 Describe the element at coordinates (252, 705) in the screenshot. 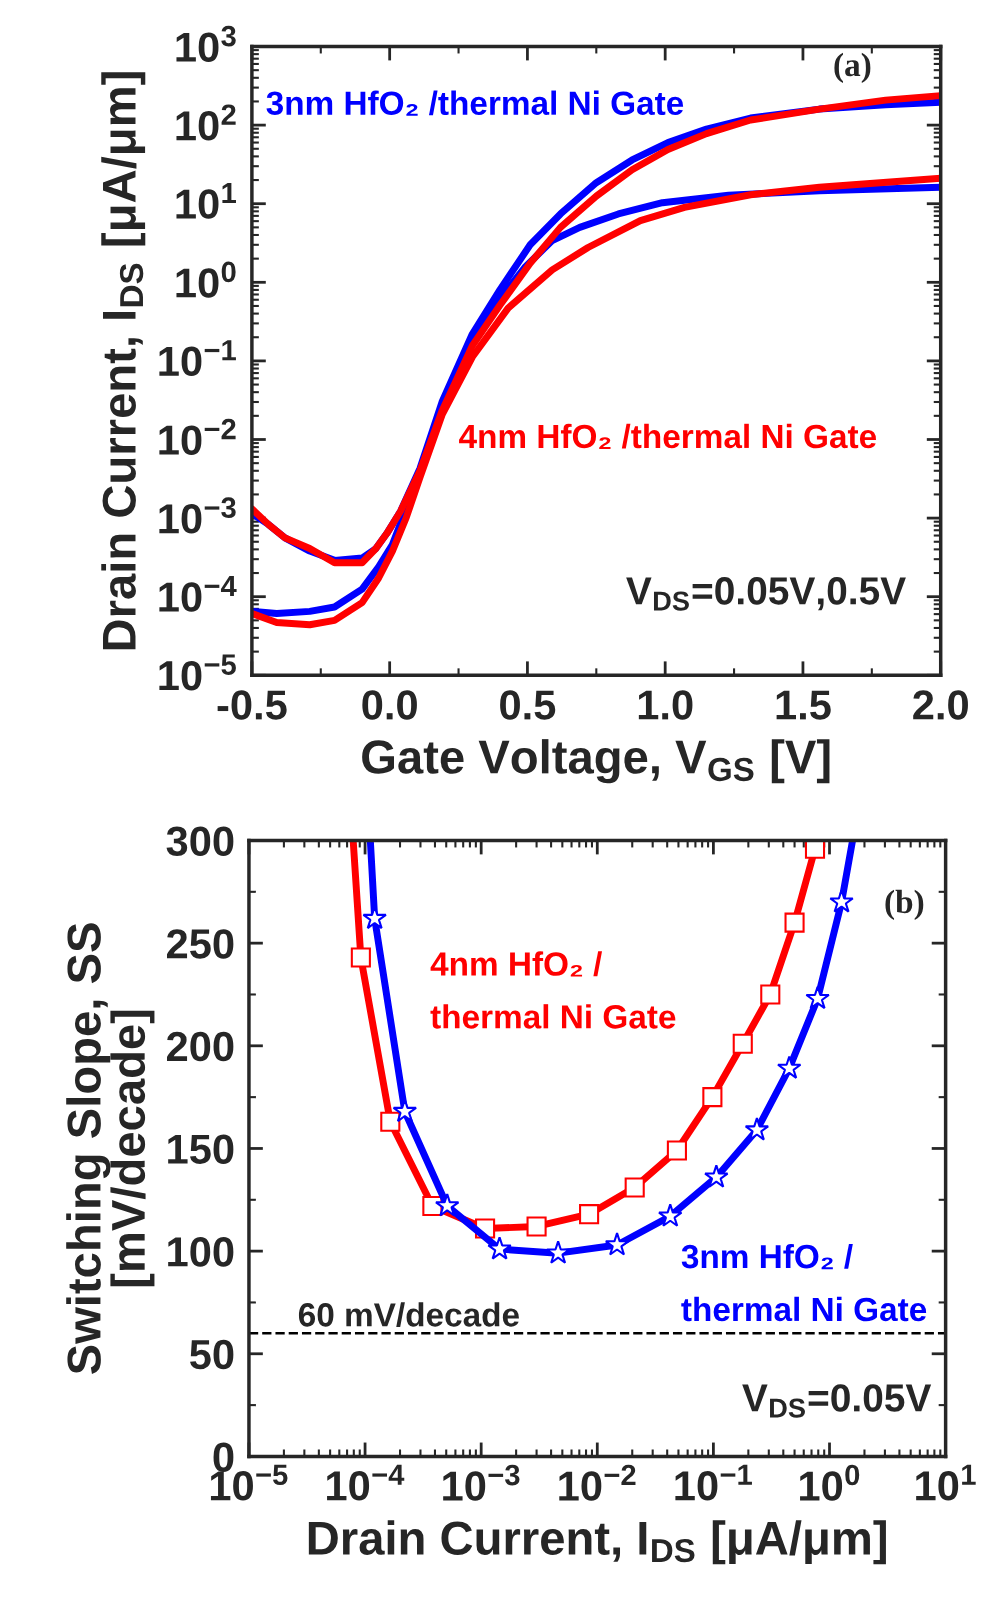

I see `x-tick-label: -0.5` at that location.